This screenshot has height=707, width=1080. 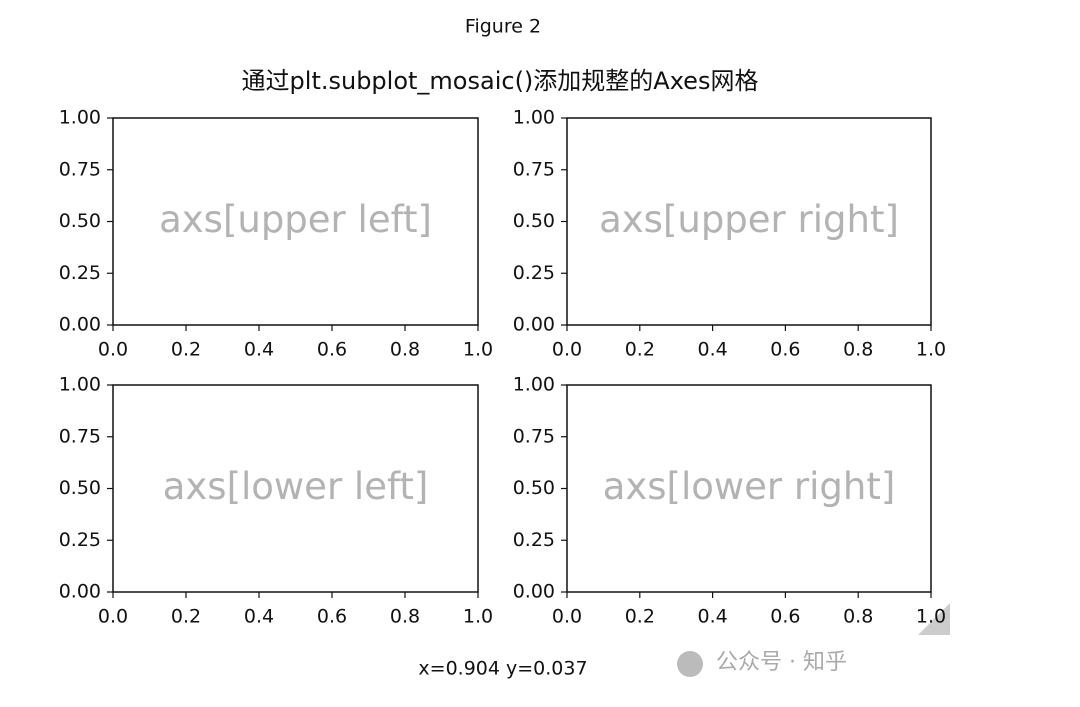 What do you see at coordinates (500, 81) in the screenshot?
I see `suptitle: 通过plt.subplot_mosaic()添加规整的Axes网格` at bounding box center [500, 81].